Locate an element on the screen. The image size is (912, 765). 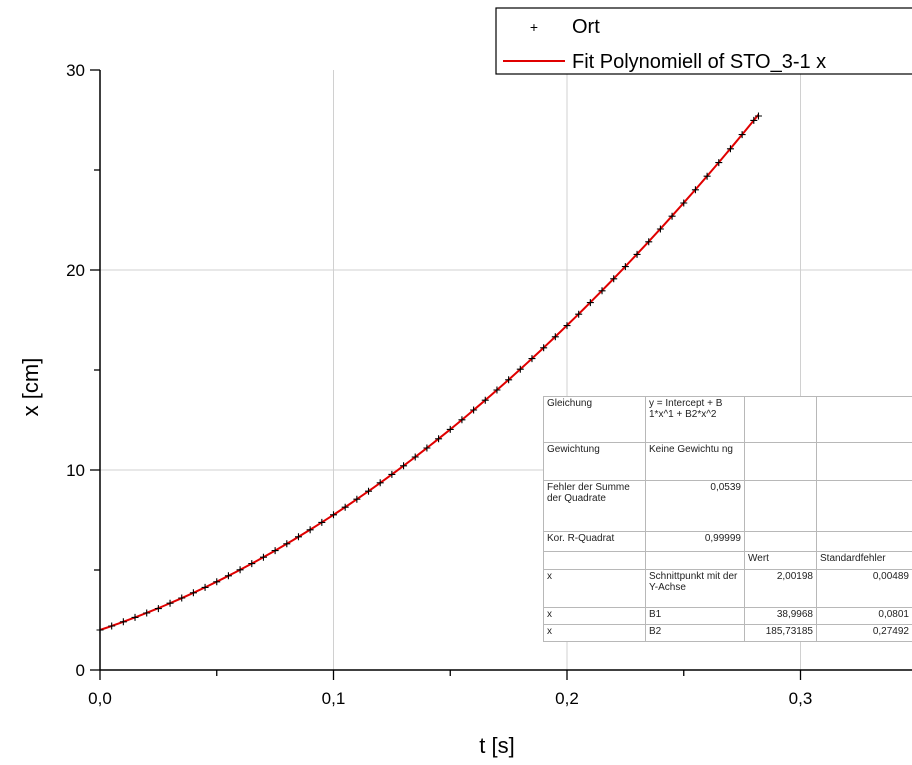
fit-table-cell: 0,27492 is located at coordinates (864, 633).